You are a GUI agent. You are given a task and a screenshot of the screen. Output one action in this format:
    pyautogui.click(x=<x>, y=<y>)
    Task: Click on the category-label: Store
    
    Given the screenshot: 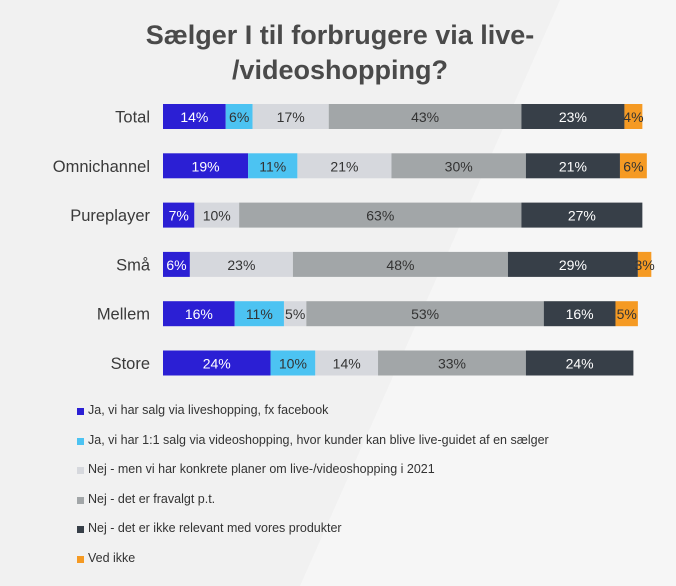 What is the action you would take?
    pyautogui.click(x=130, y=364)
    